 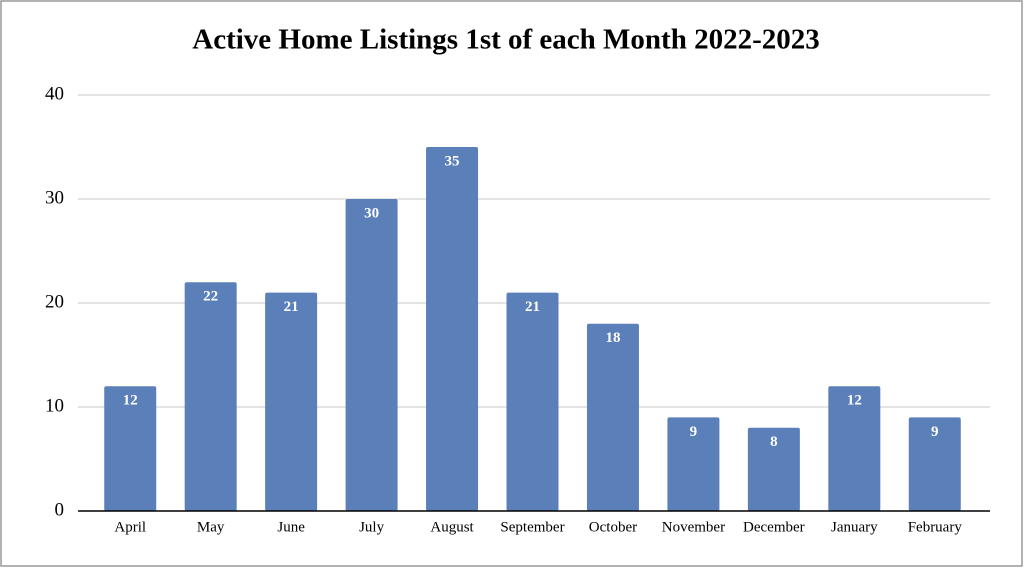 I want to click on x-tick-label: February, so click(x=935, y=527).